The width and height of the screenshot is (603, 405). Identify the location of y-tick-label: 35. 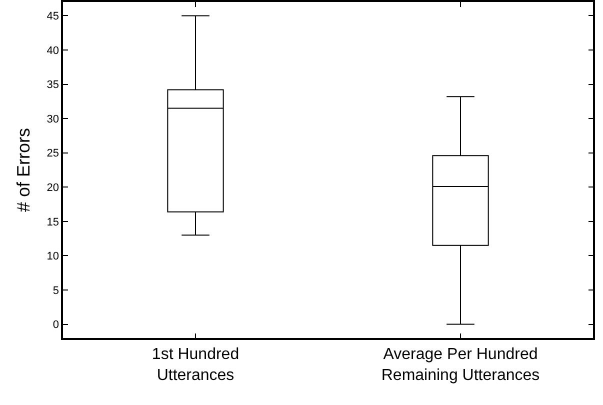
(53, 85).